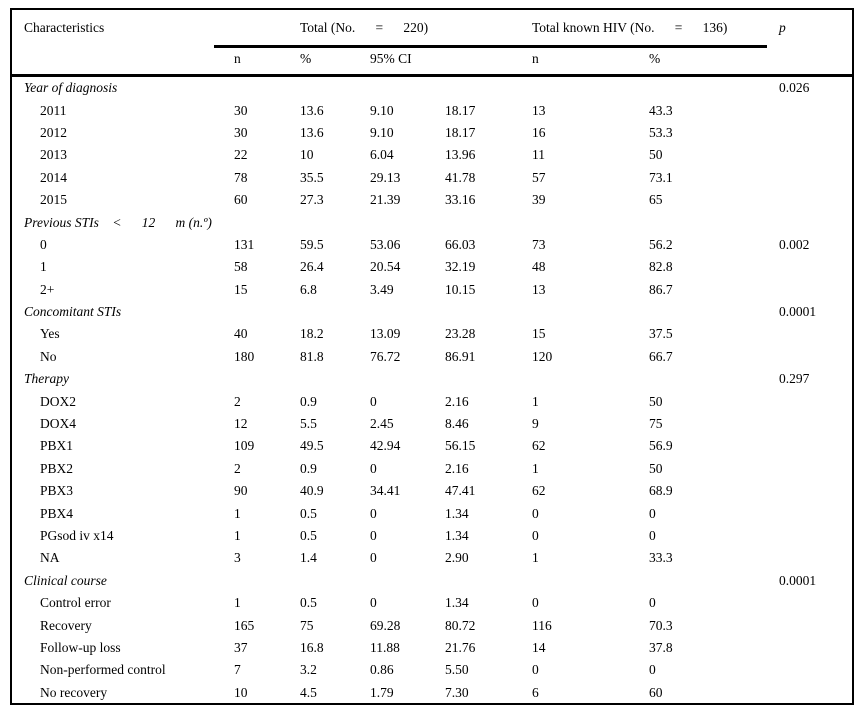  Describe the element at coordinates (382, 289) in the screenshot. I see `row-value: 3.49` at that location.